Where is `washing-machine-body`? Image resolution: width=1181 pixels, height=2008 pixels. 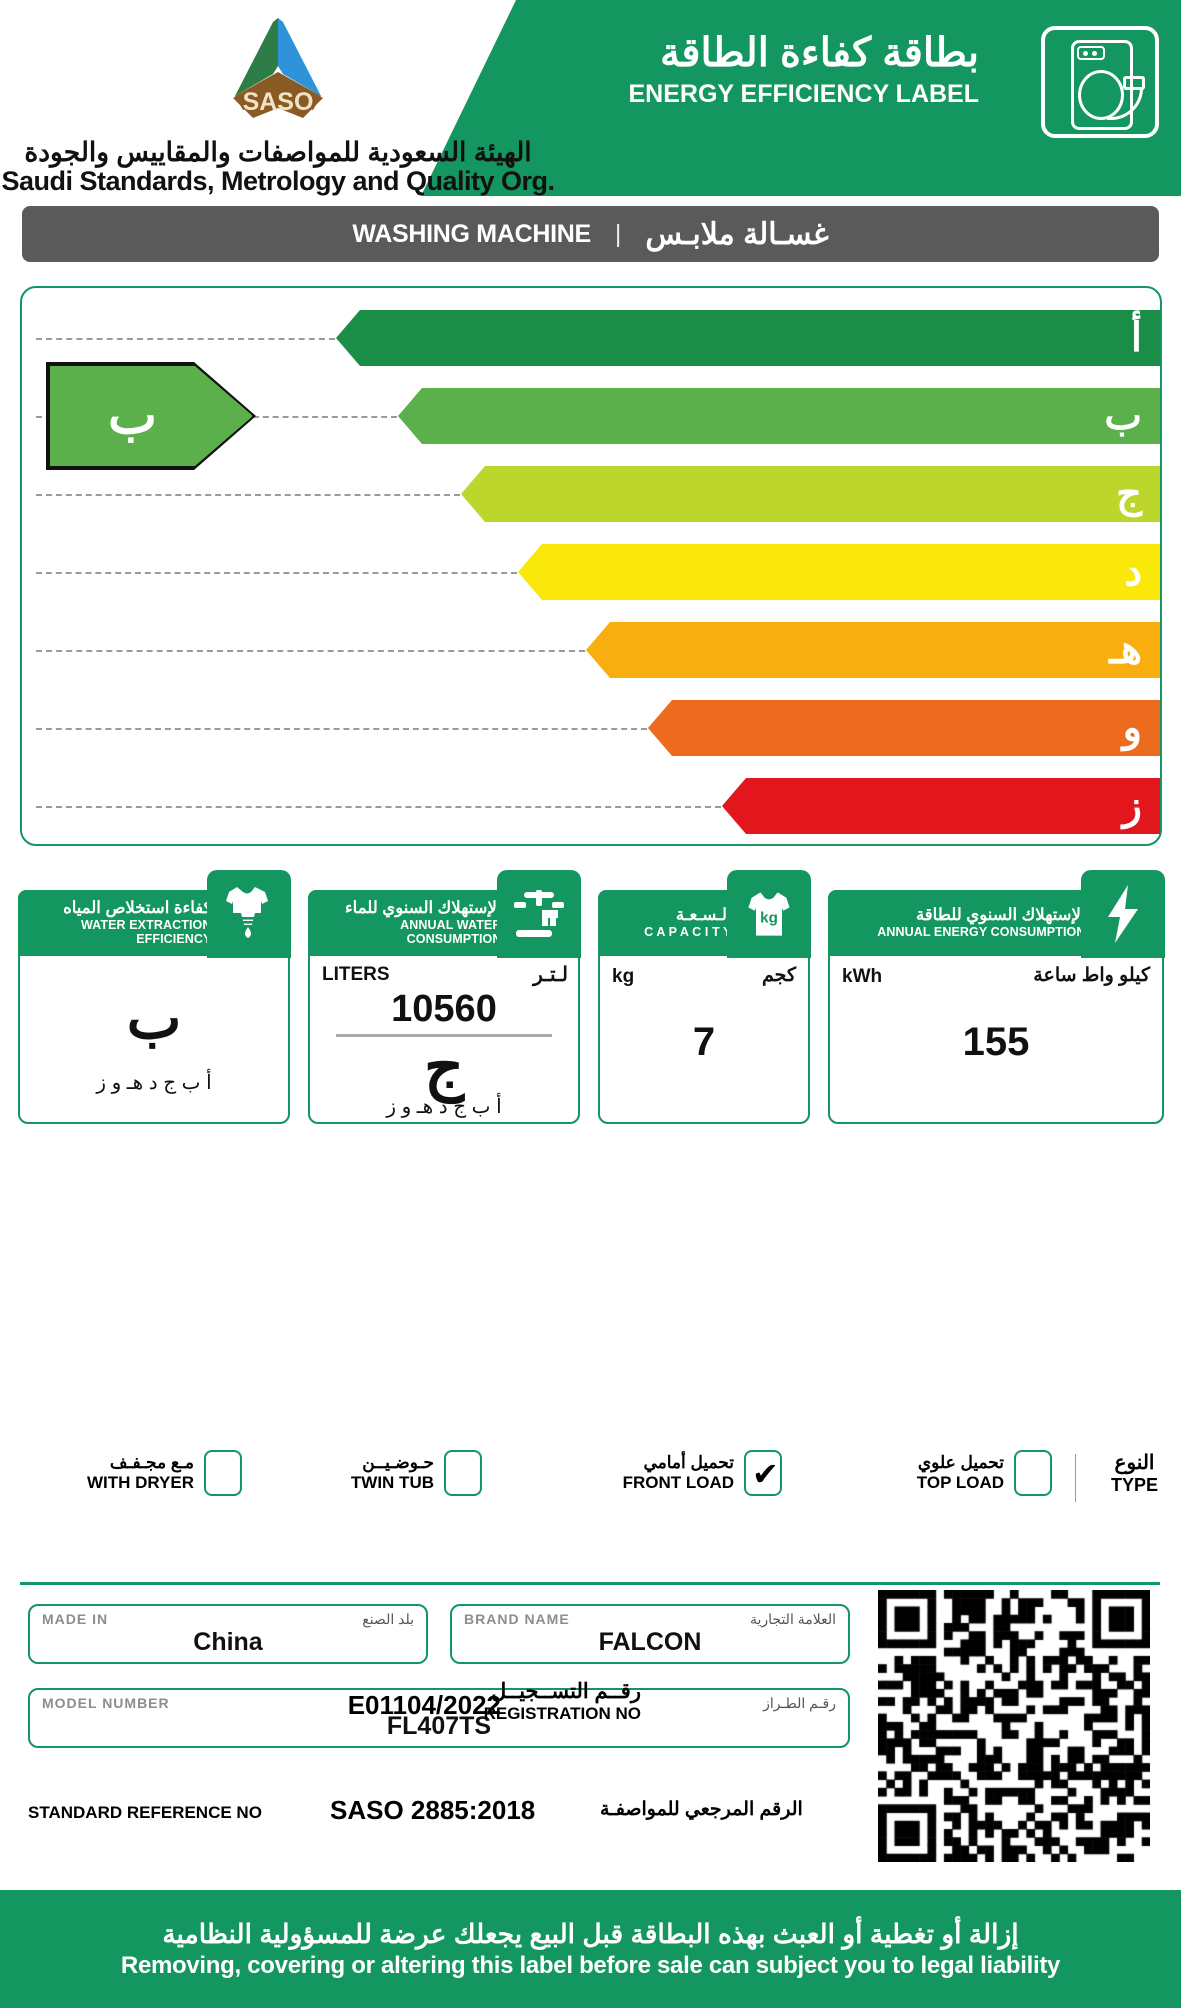 washing-machine-body is located at coordinates (1102, 85).